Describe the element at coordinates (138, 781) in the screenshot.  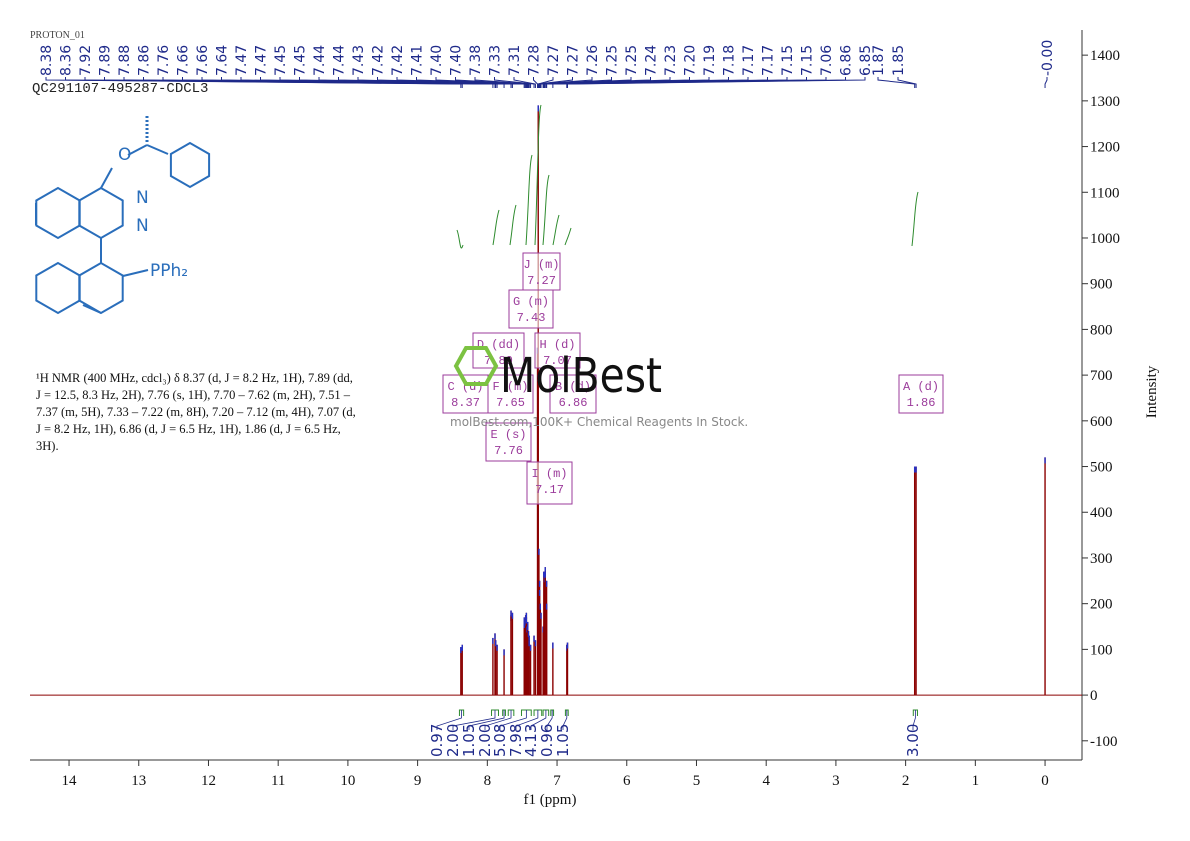
I see `x-tick-label: 13` at that location.